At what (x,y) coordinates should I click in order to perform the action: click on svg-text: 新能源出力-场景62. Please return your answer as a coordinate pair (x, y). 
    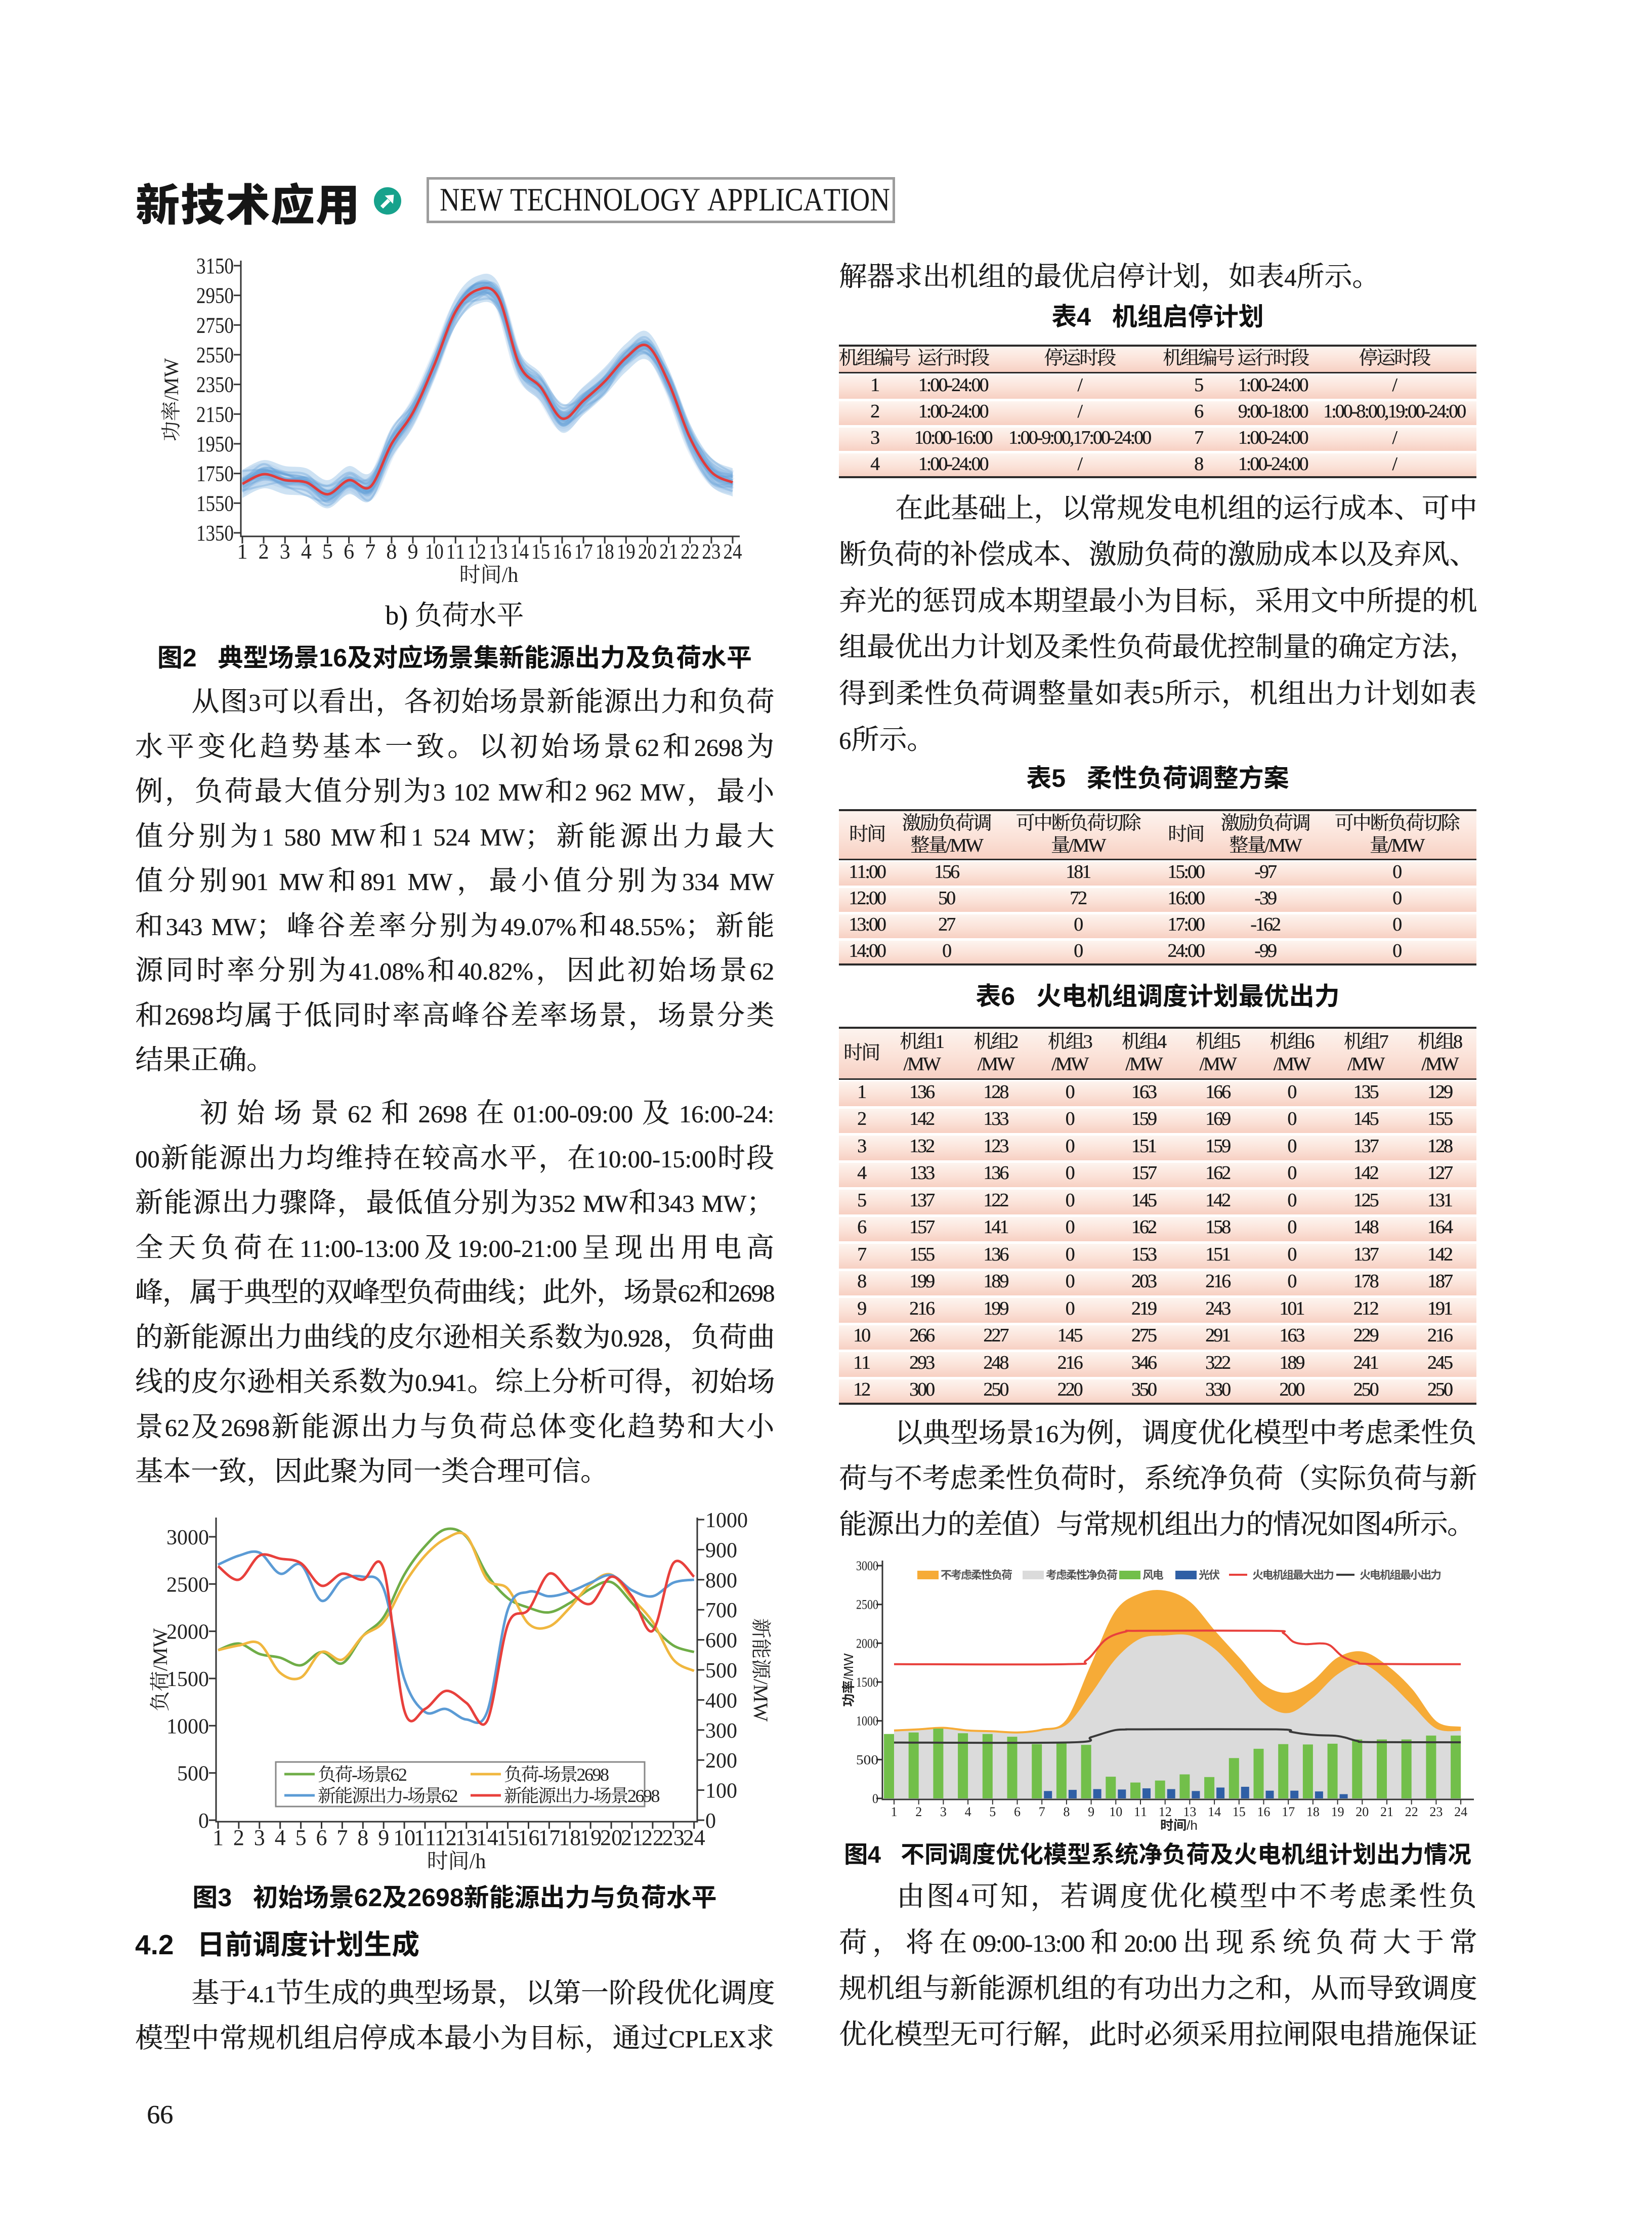
    Looking at the image, I should click on (387, 1796).